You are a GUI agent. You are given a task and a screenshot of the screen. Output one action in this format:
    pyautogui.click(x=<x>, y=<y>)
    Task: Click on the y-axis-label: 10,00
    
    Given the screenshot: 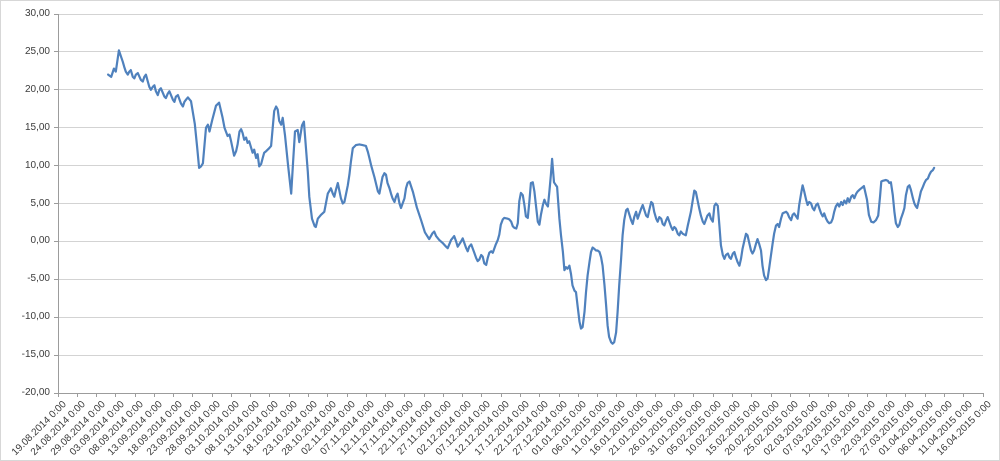 What is the action you would take?
    pyautogui.click(x=37, y=165)
    